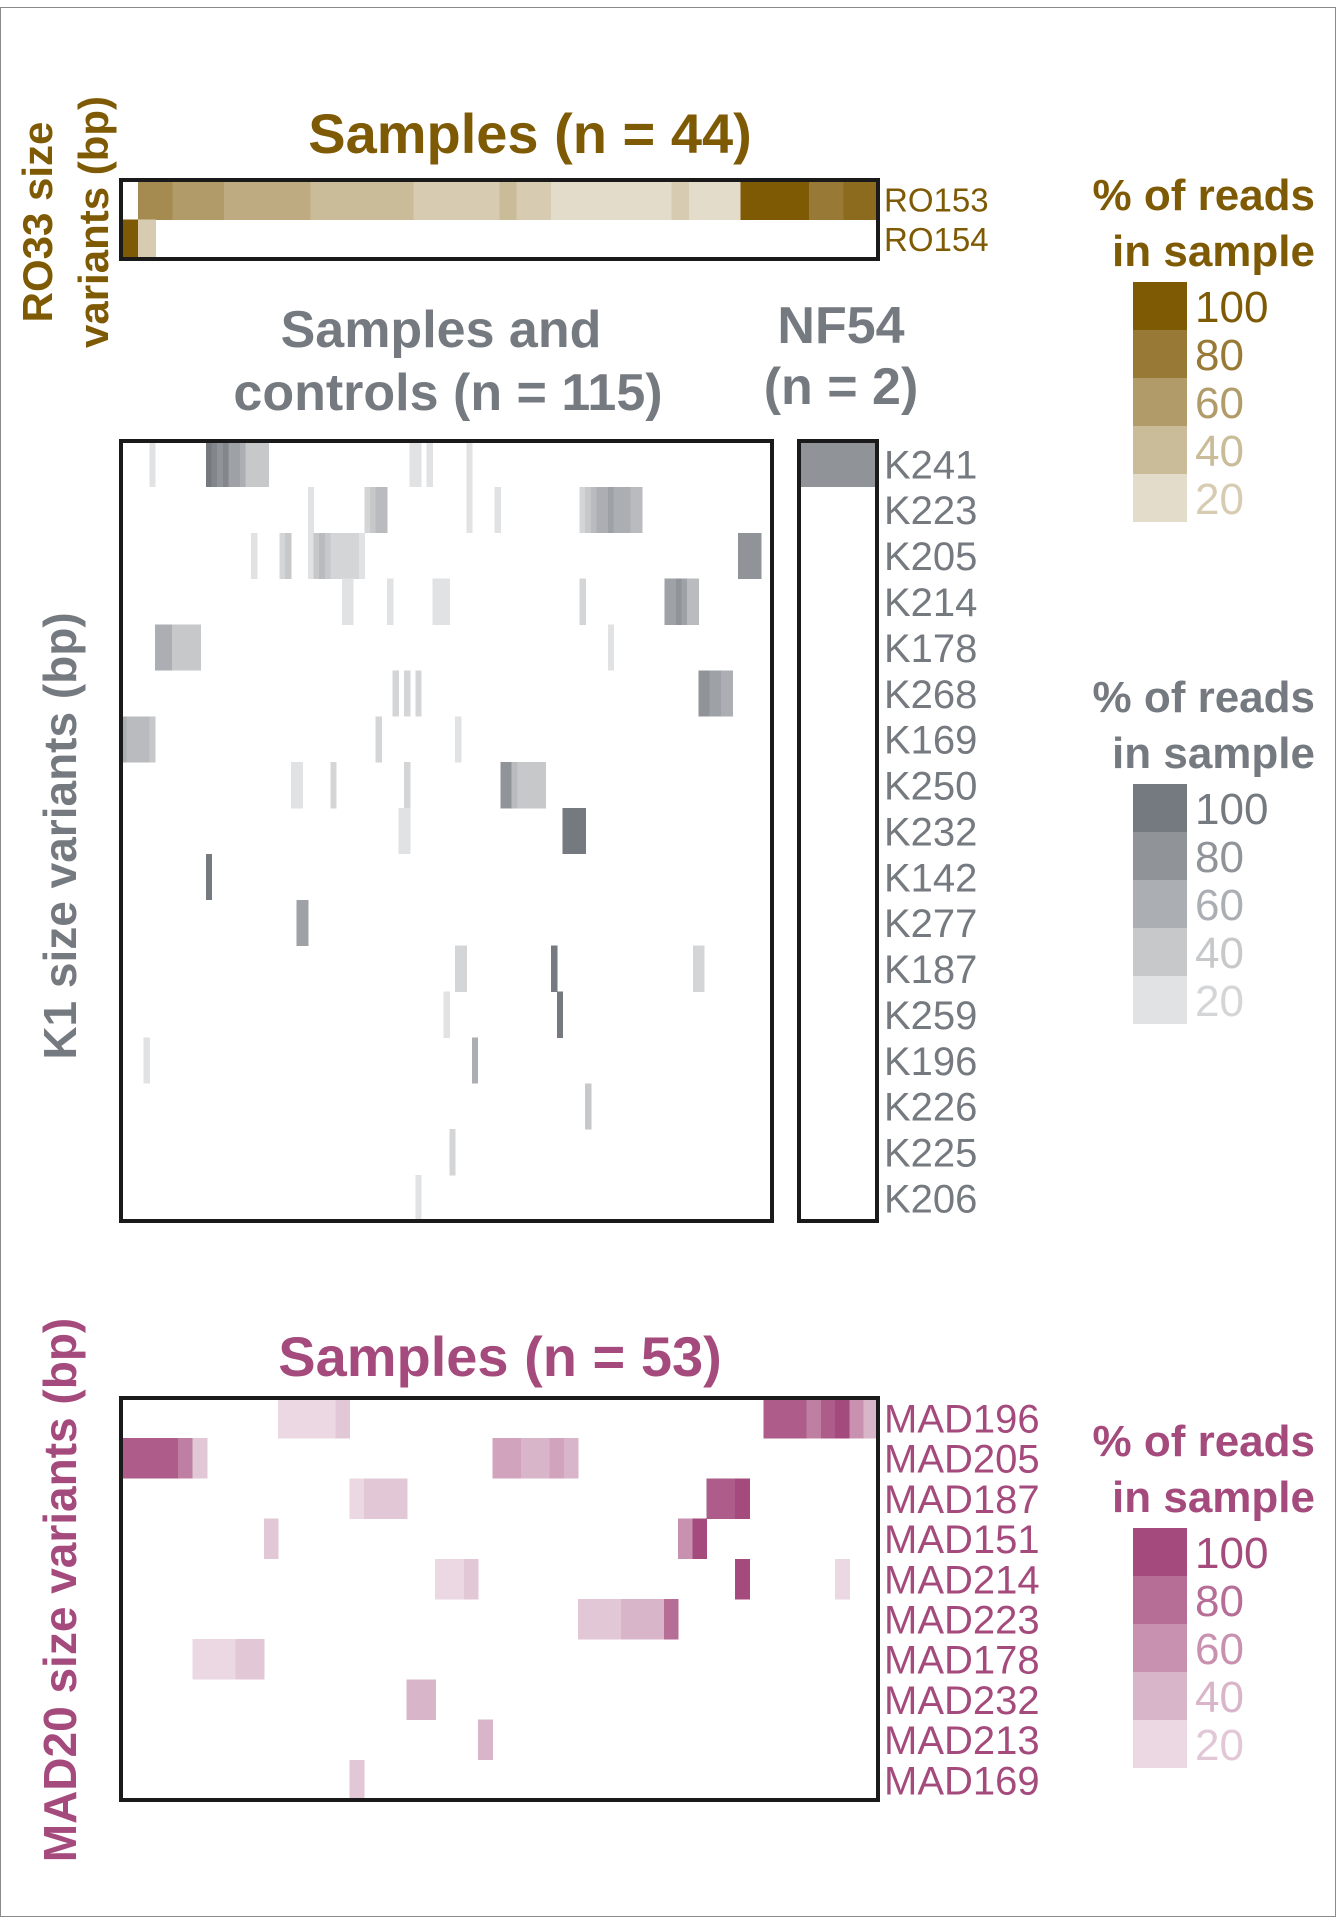  Describe the element at coordinates (514, 1458) in the screenshot. I see `mad20-cell: MAD205 · col 28 · 50%` at that location.